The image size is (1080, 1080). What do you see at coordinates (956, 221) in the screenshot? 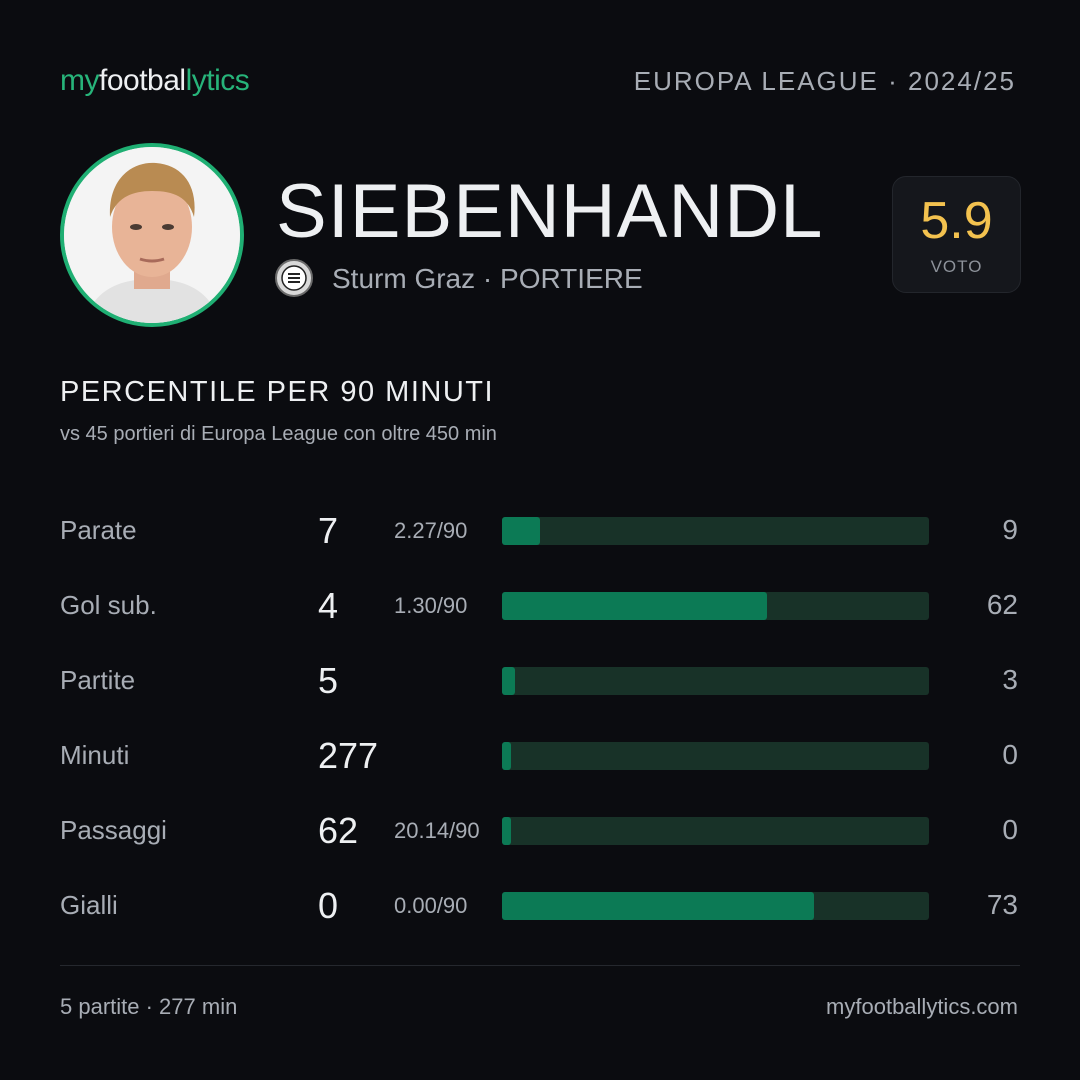
I see `rating: 5.9` at bounding box center [956, 221].